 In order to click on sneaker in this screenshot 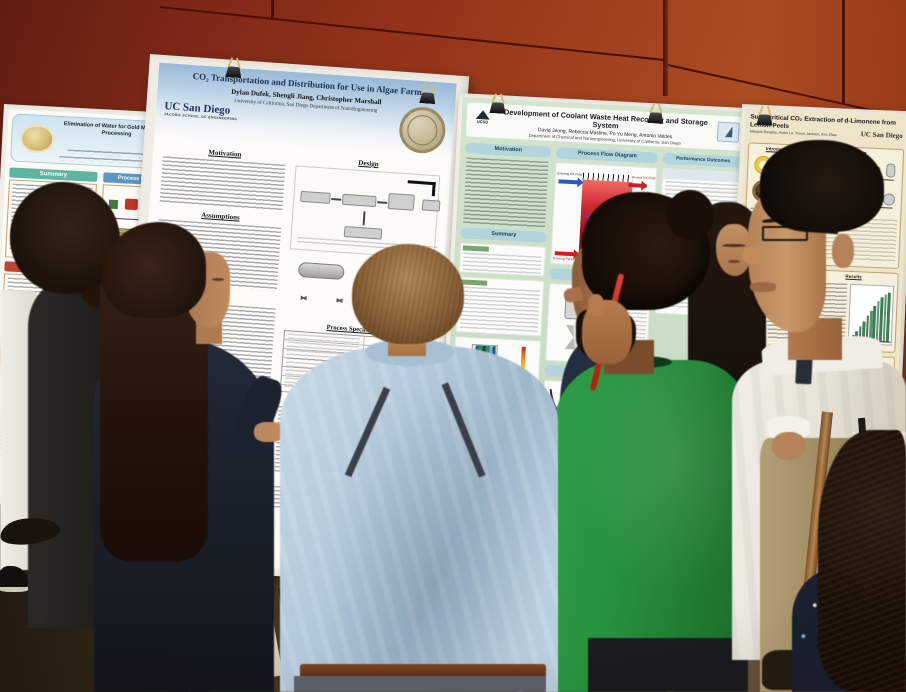, I will do `click(14, 579)`.